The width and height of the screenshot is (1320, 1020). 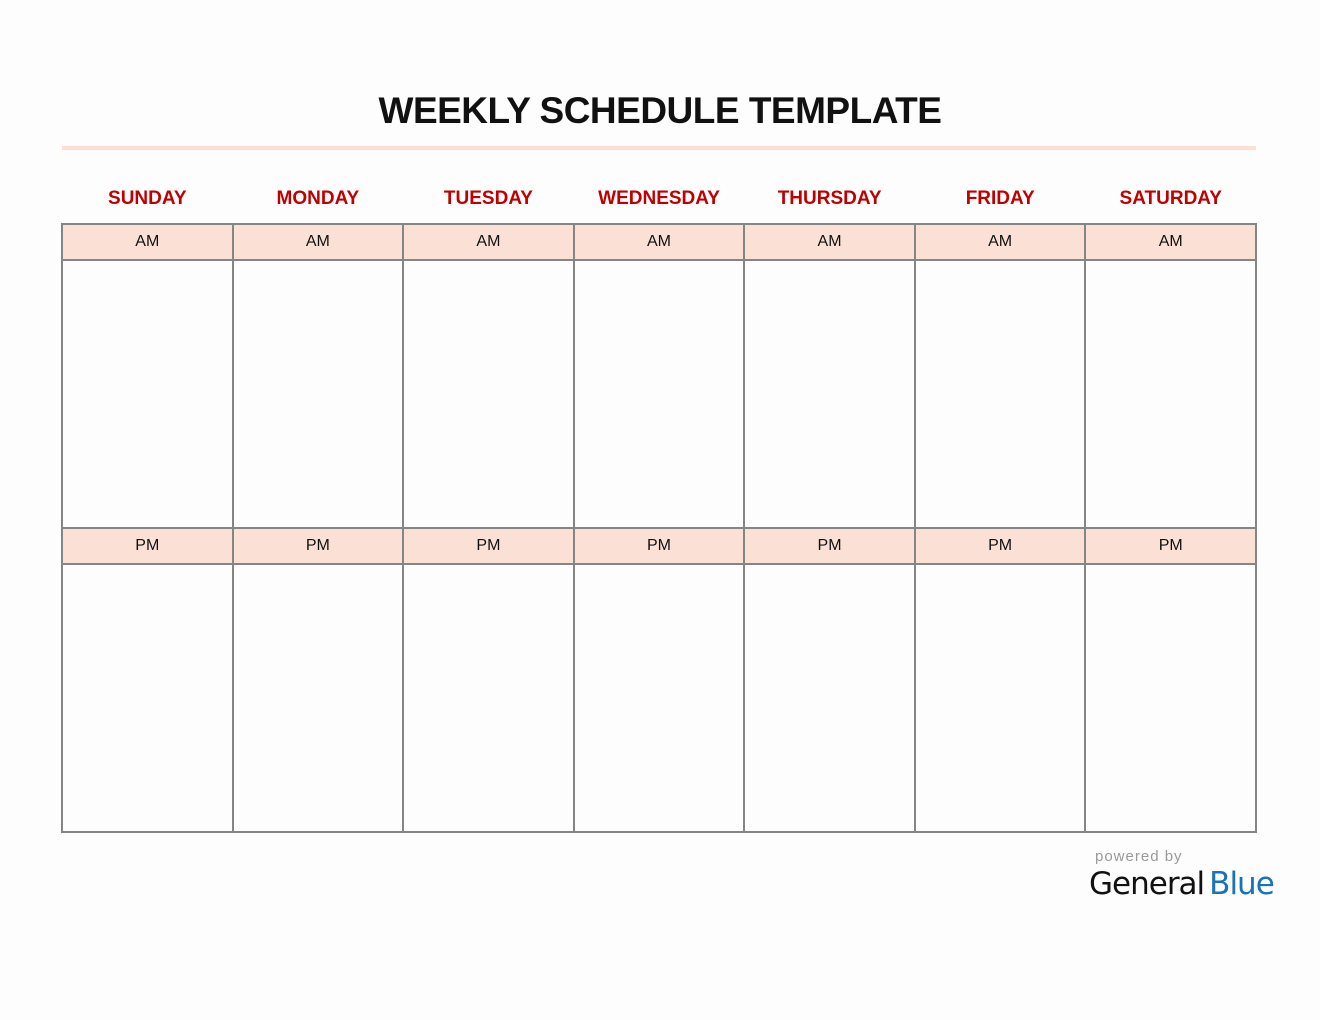 I want to click on period-header-row-pm: PM PM PM PM PM PM PM, so click(x=659, y=546).